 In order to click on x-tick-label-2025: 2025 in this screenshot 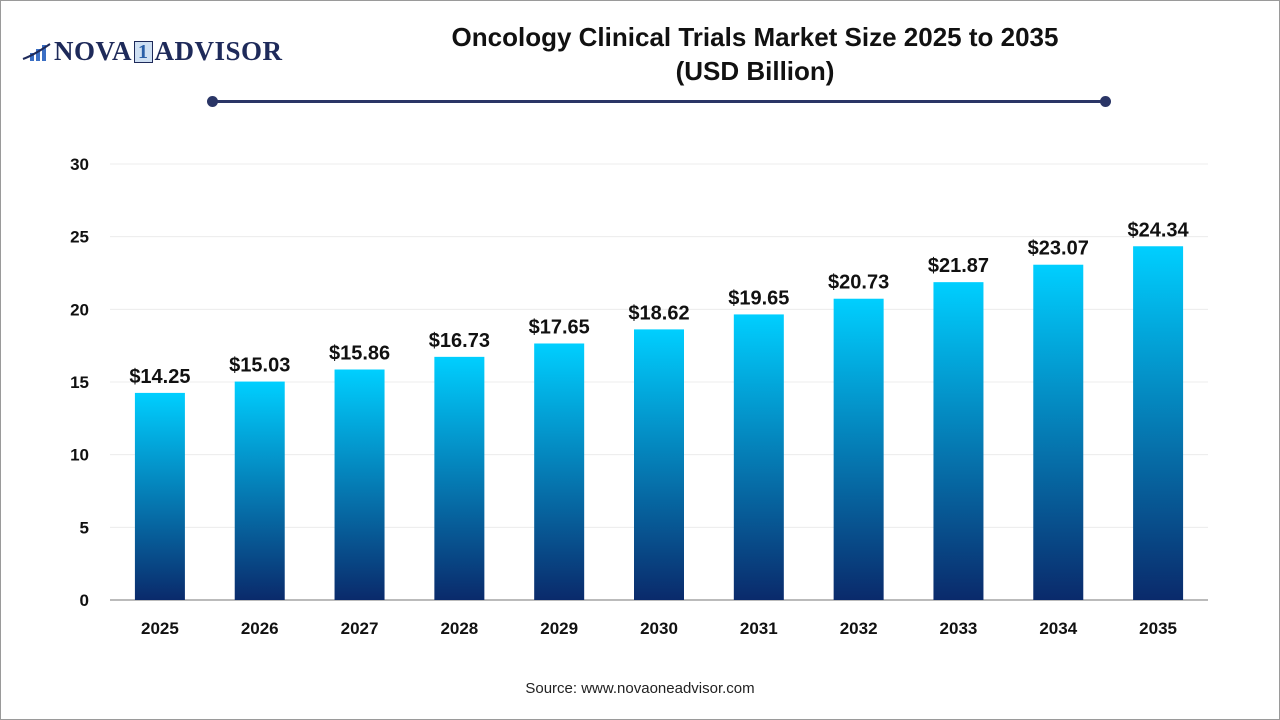, I will do `click(160, 628)`.